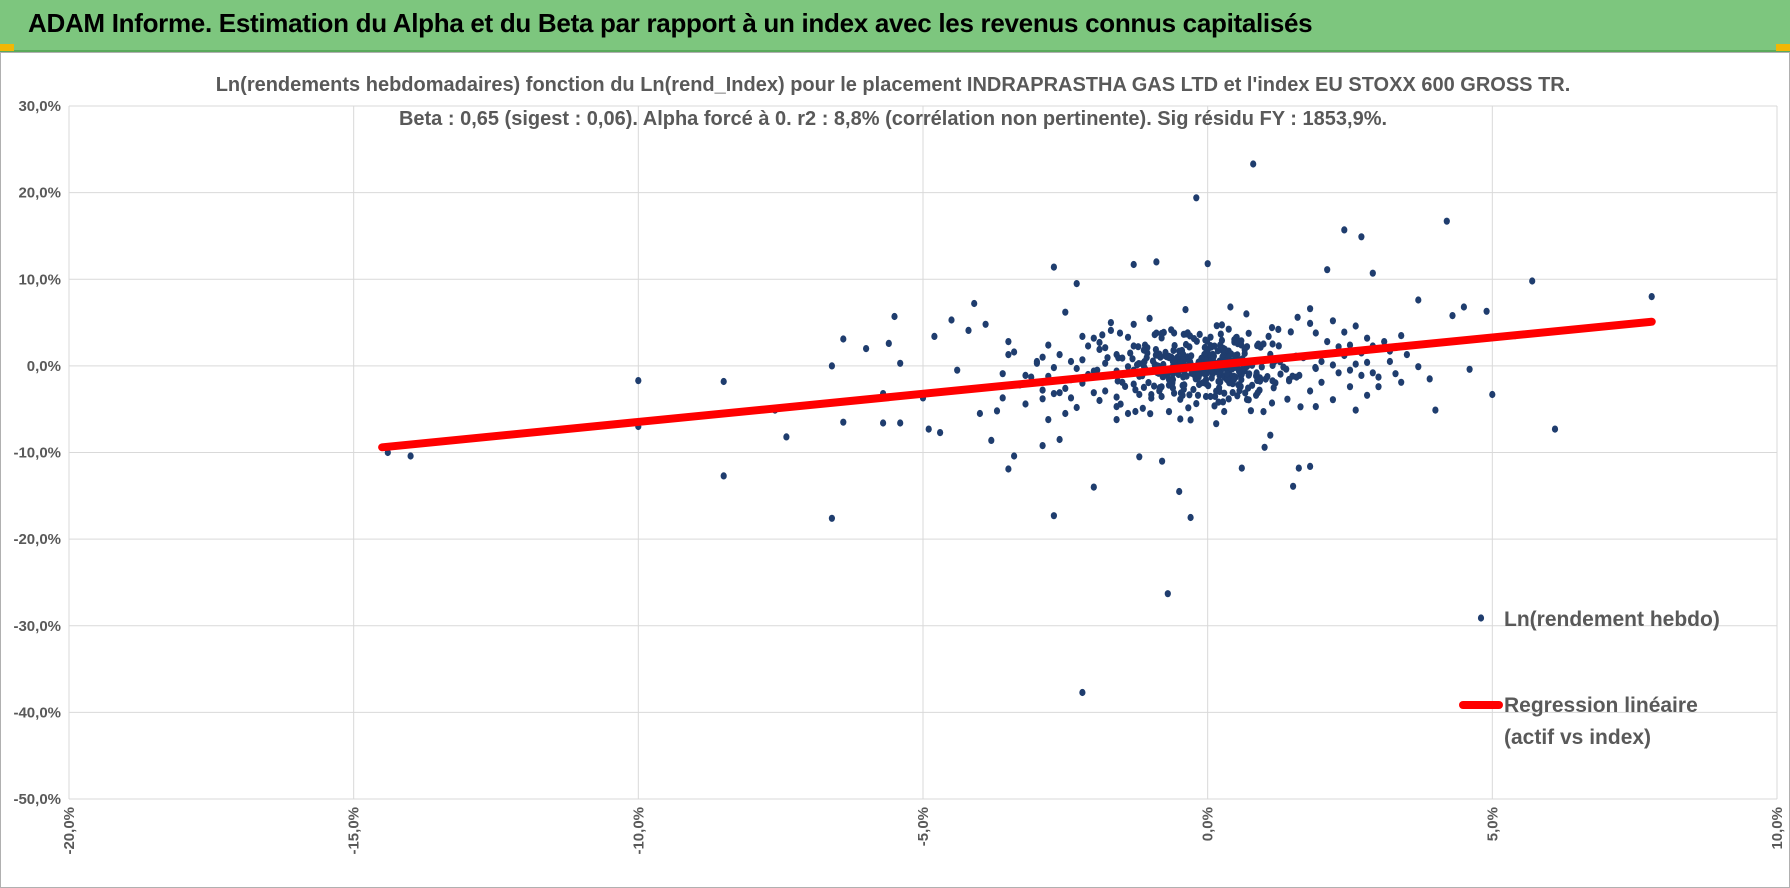 Image resolution: width=1790 pixels, height=888 pixels. I want to click on x-tick-label: -5,0%, so click(923, 826).